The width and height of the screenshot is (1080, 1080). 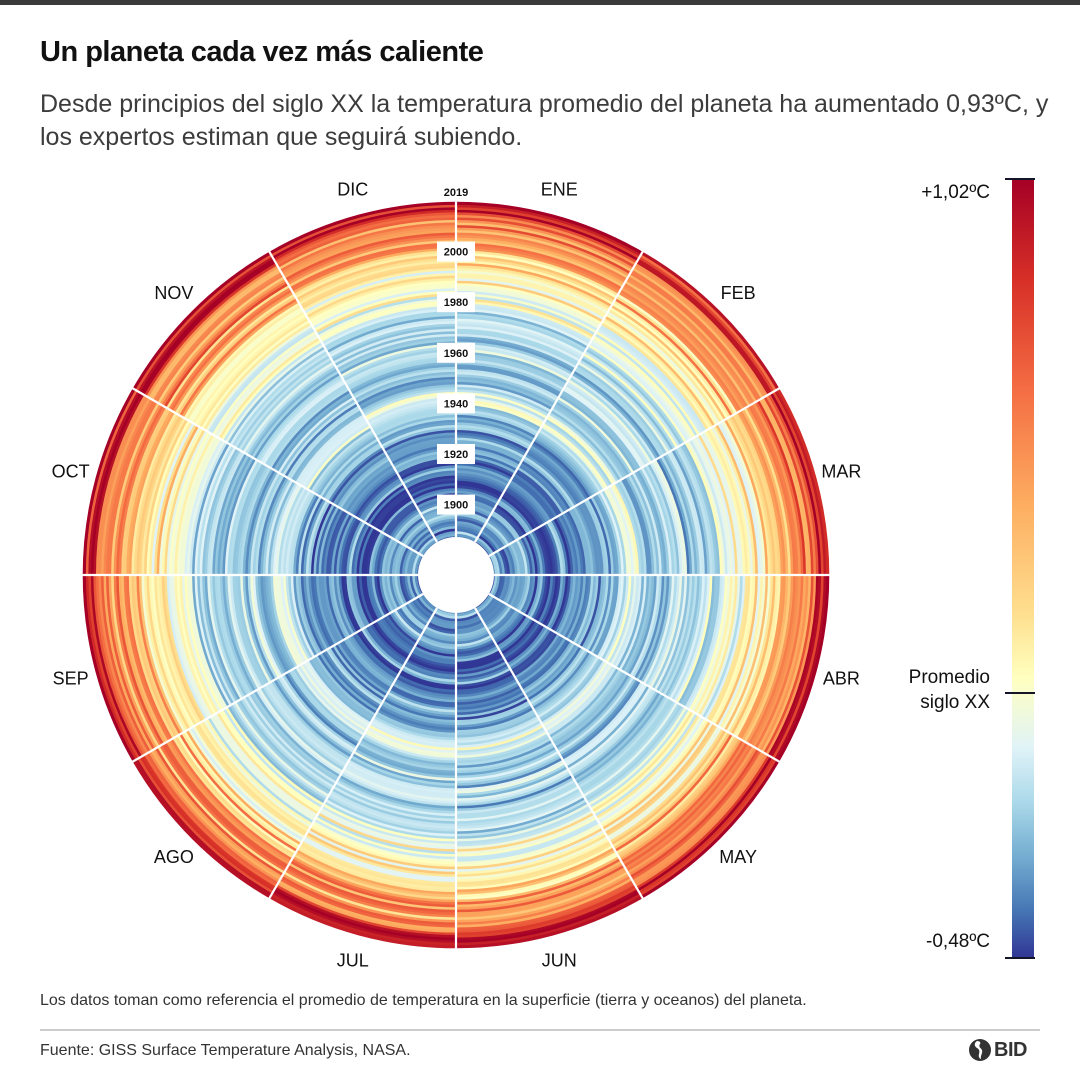 I want to click on ring-segment-1958-OCT, so click(x=253, y=520).